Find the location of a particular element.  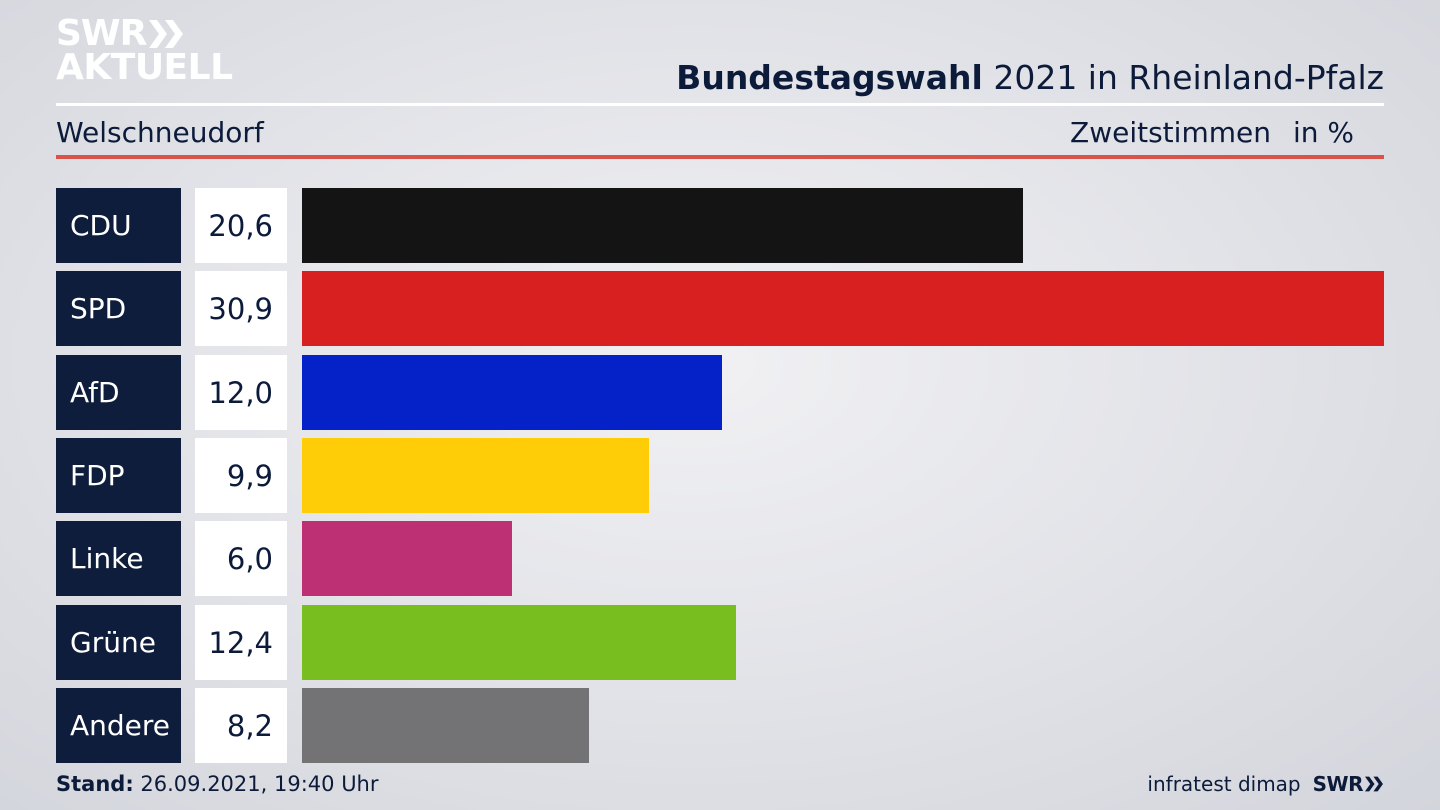

party-label-linke: Linke is located at coordinates (118, 558).